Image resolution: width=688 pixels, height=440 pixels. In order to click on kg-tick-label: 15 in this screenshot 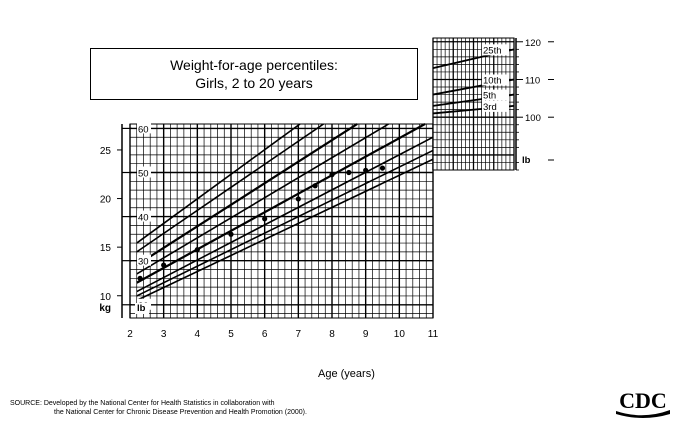, I will do `click(106, 248)`.